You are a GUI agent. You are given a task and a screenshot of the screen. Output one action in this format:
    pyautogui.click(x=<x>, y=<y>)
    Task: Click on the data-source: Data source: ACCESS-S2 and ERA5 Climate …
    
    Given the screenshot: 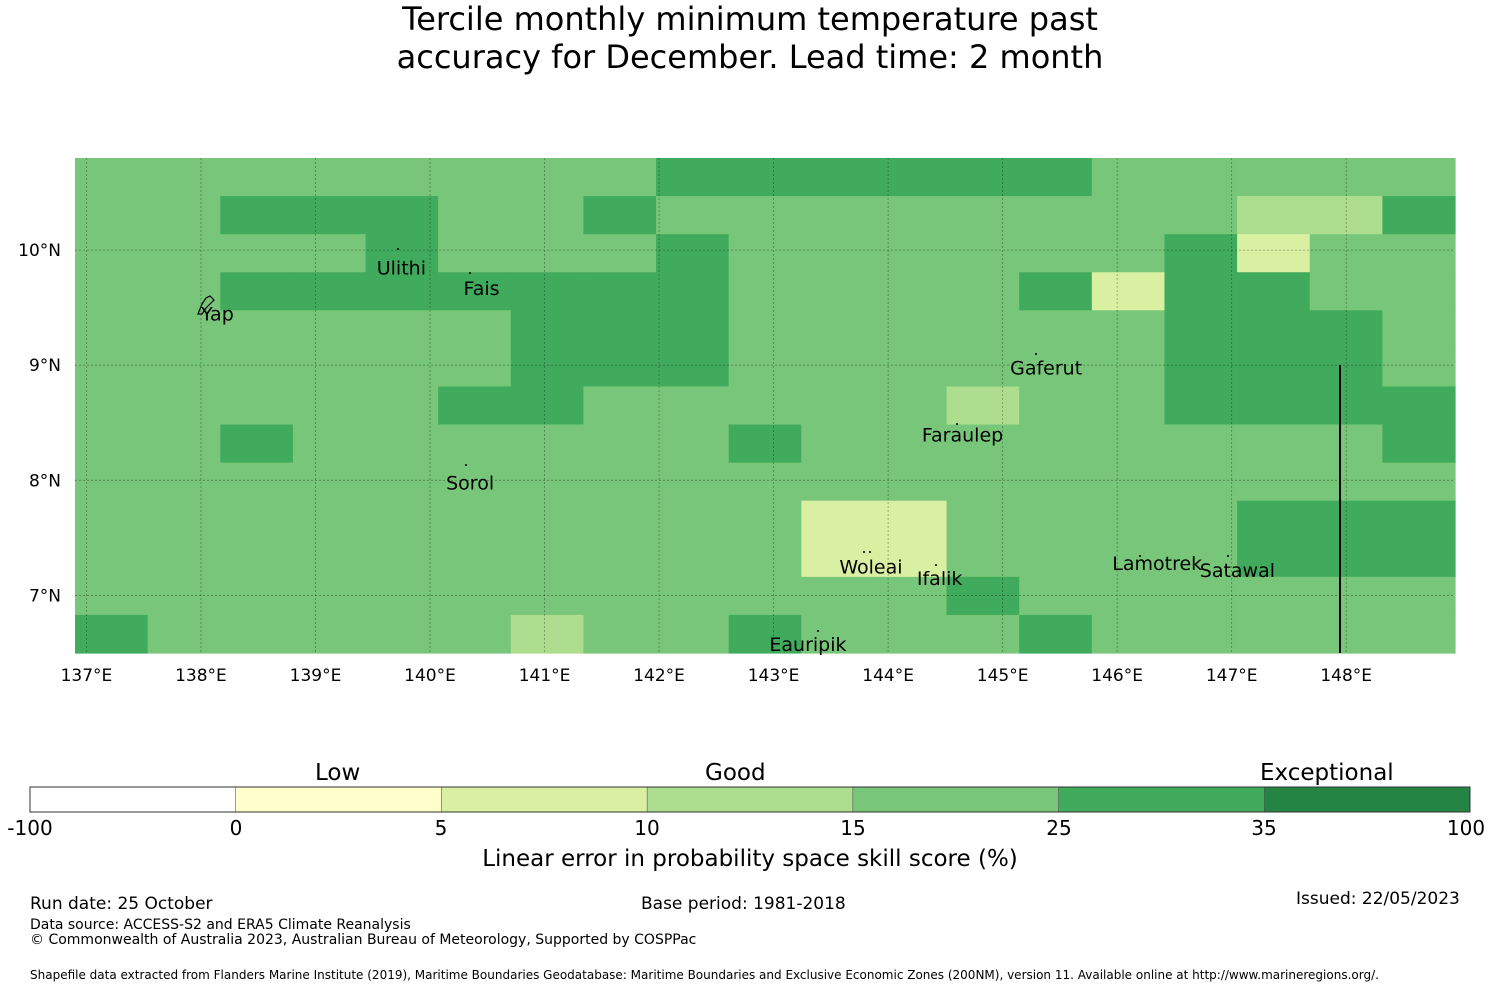 What is the action you would take?
    pyautogui.click(x=220, y=925)
    